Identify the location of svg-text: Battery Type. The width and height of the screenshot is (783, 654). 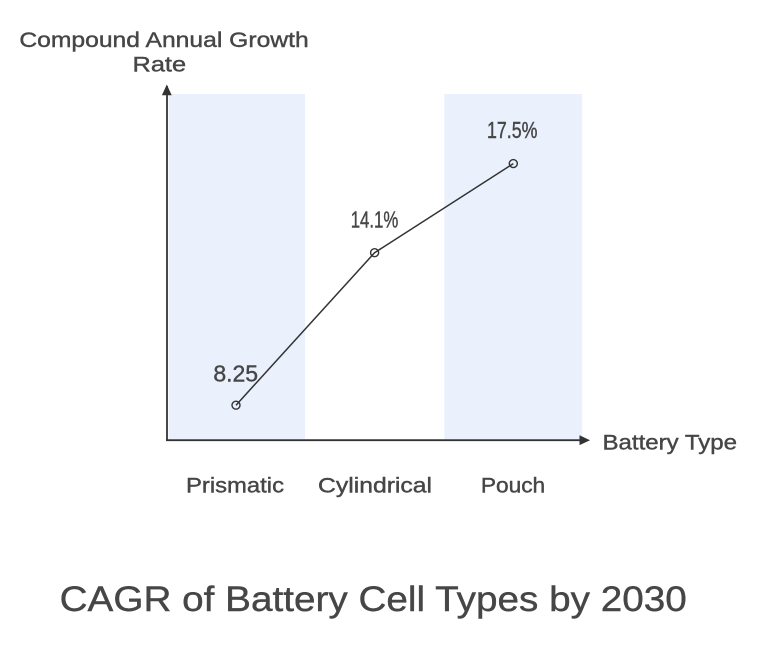
(670, 442).